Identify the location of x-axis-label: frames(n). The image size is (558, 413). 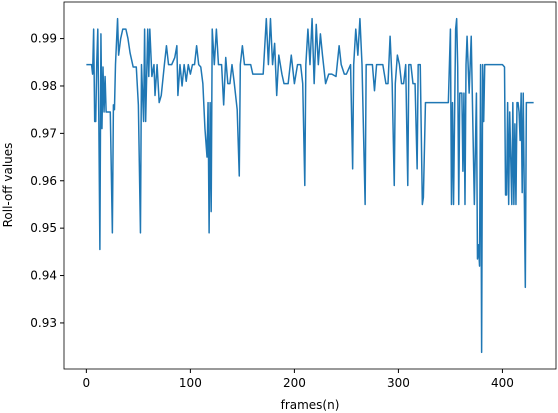
(310, 405).